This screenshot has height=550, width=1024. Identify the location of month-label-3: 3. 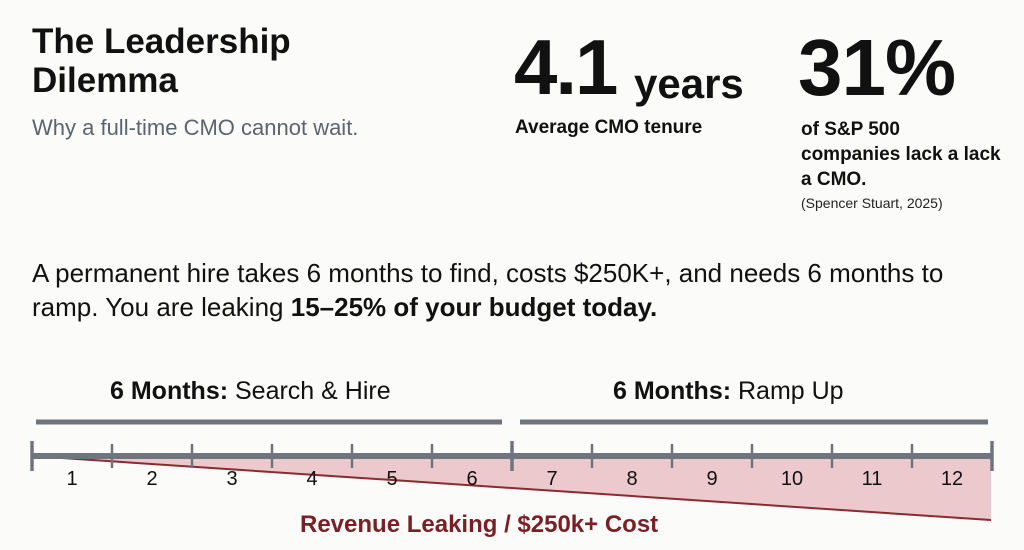
(232, 479).